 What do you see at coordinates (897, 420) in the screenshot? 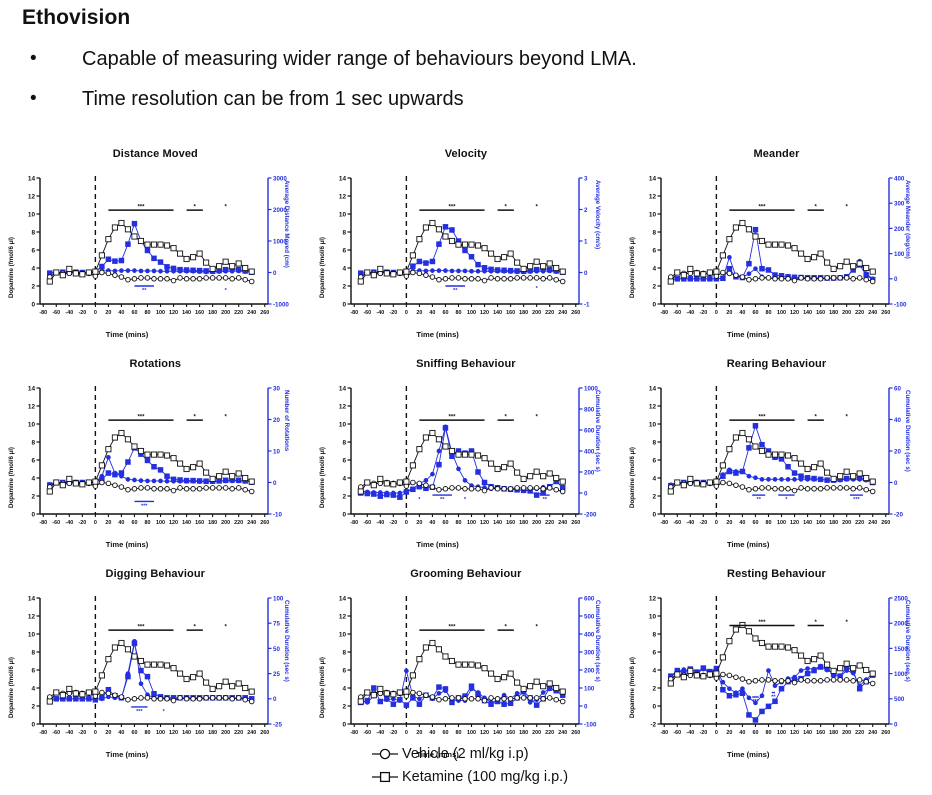
I see `svg-text: 40` at bounding box center [897, 420].